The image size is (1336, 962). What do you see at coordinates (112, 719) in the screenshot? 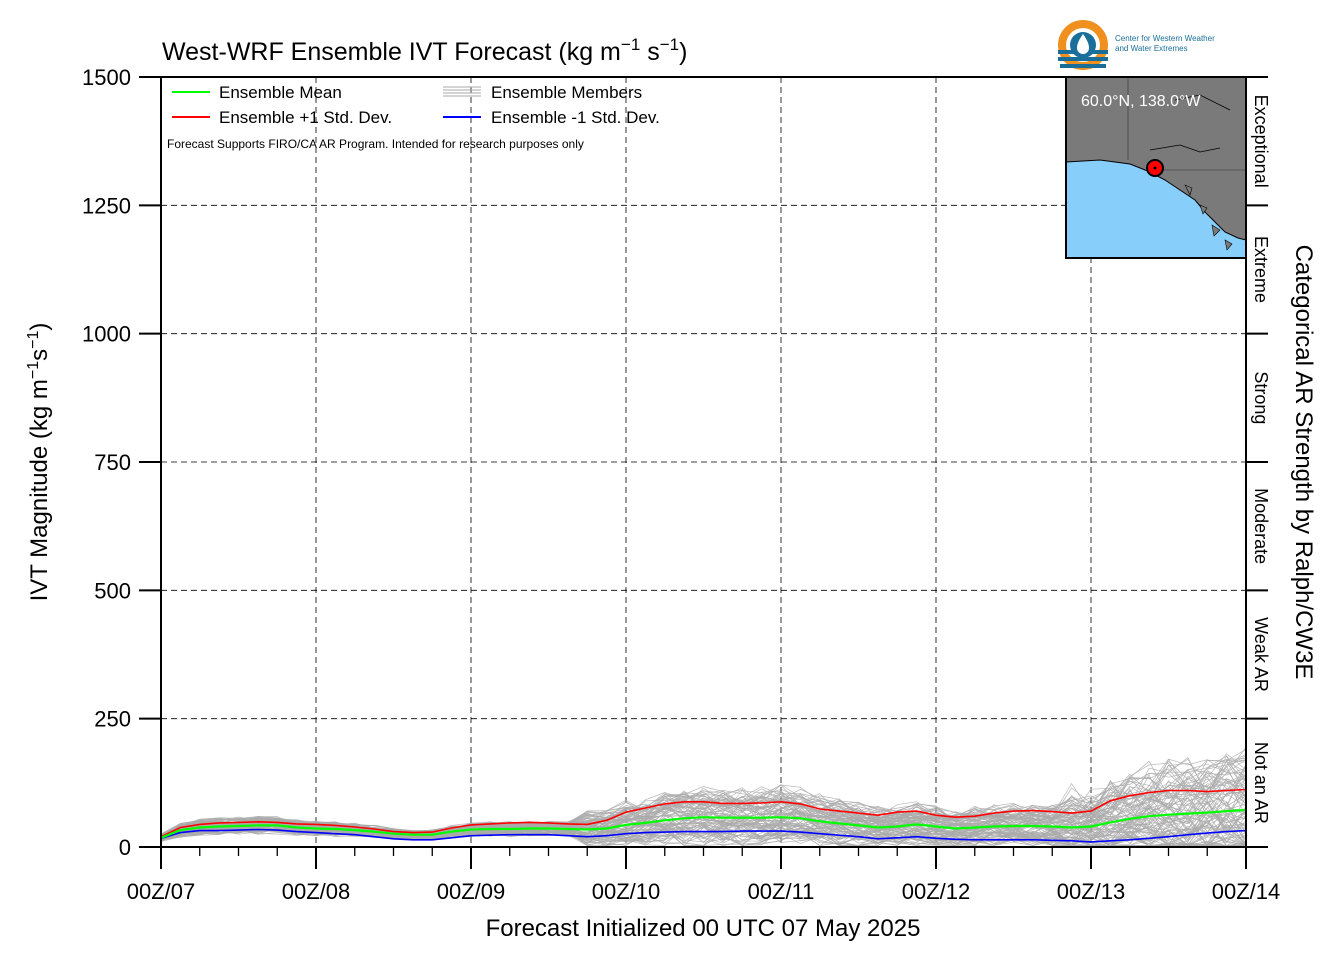
I see `y-tick-label: 250` at bounding box center [112, 719].